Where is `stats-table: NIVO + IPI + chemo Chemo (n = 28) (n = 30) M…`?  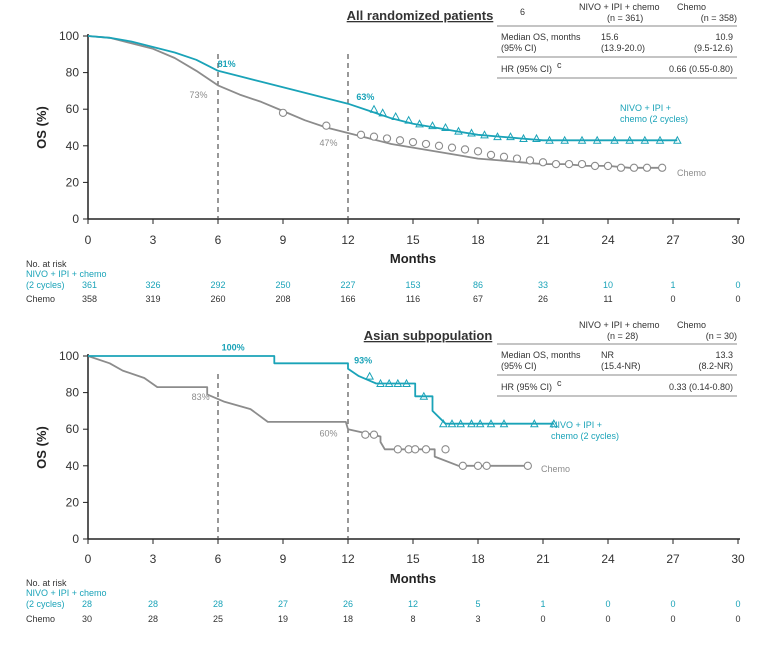
stats-table: NIVO + IPI + chemo Chemo (n = 28) (n = 30) M… is located at coordinates (617, 358).